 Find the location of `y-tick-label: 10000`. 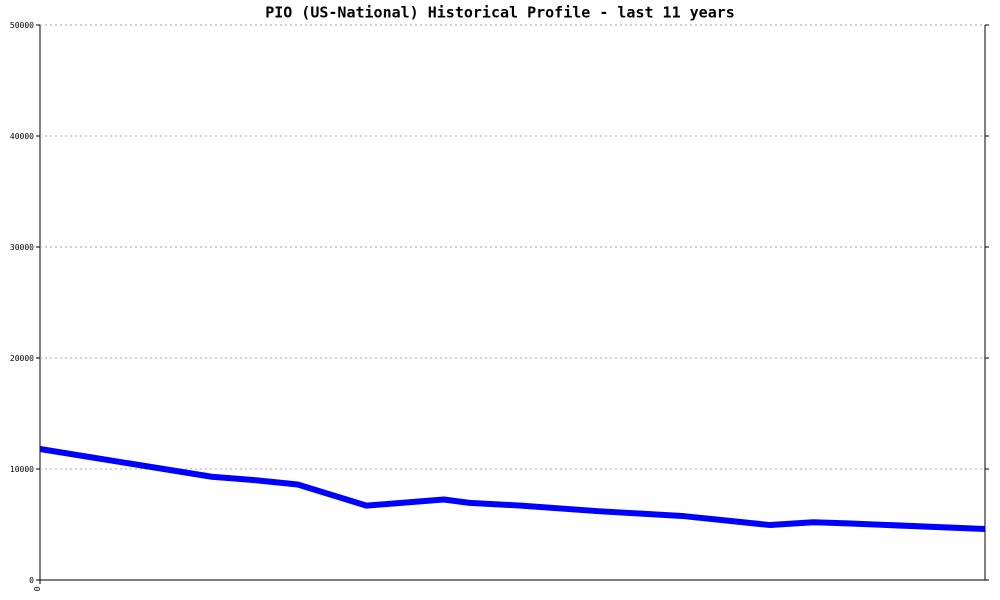

y-tick-label: 10000 is located at coordinates (22, 469).